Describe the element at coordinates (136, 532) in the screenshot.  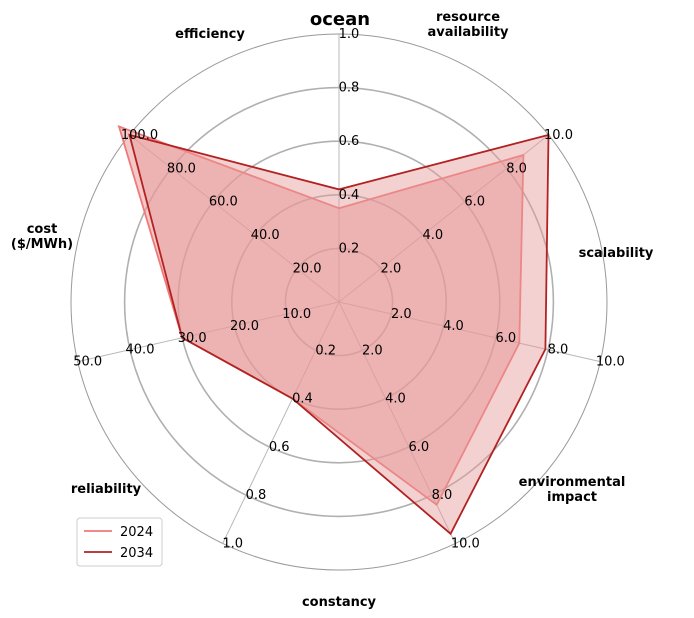
I see `legend-label-2024: 2024` at that location.